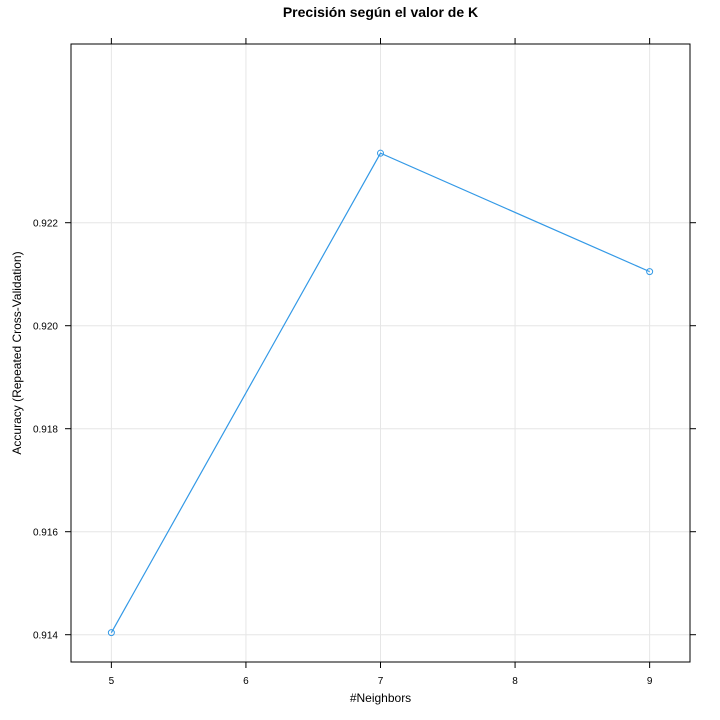  Describe the element at coordinates (45, 636) in the screenshot. I see `y-tick-label: 0.914` at that location.